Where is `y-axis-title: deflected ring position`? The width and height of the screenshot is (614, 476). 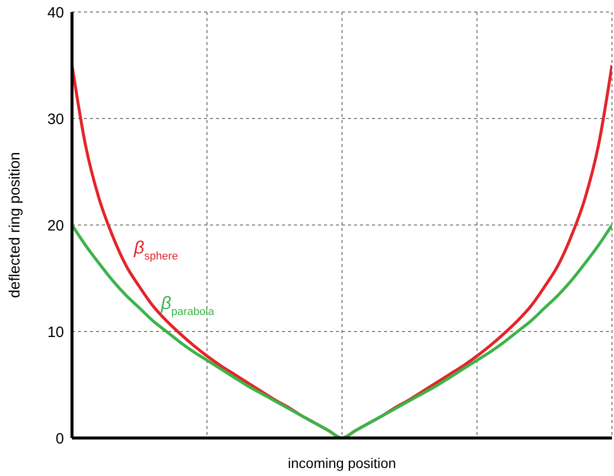
y-axis-title: deflected ring position is located at coordinates (15, 225).